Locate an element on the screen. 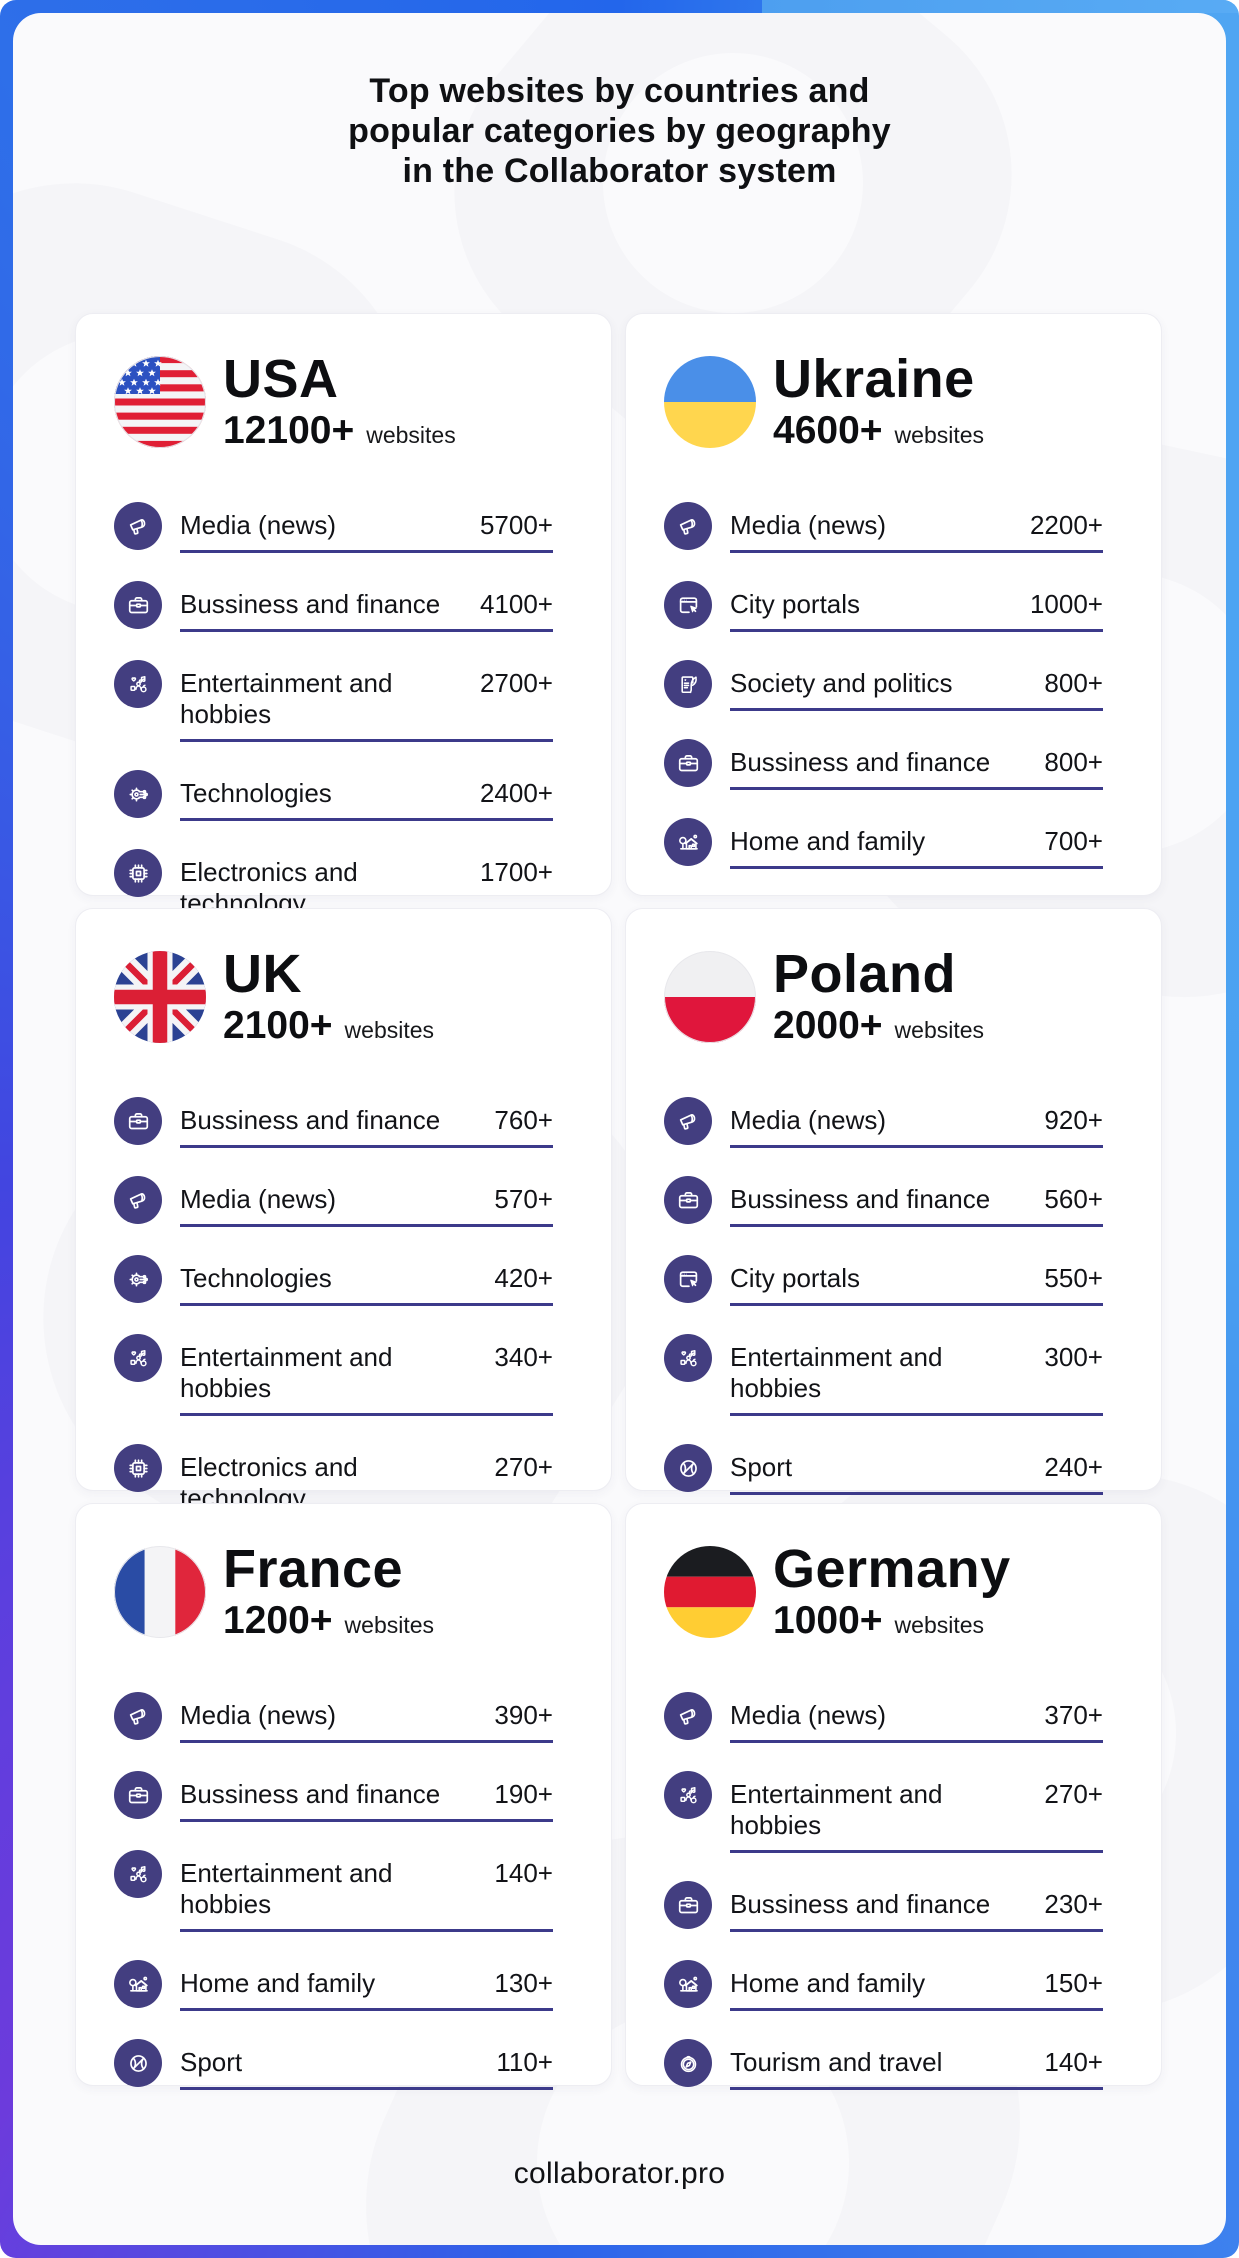  category-row: Bussiness and finance 230+ is located at coordinates (883, 1906).